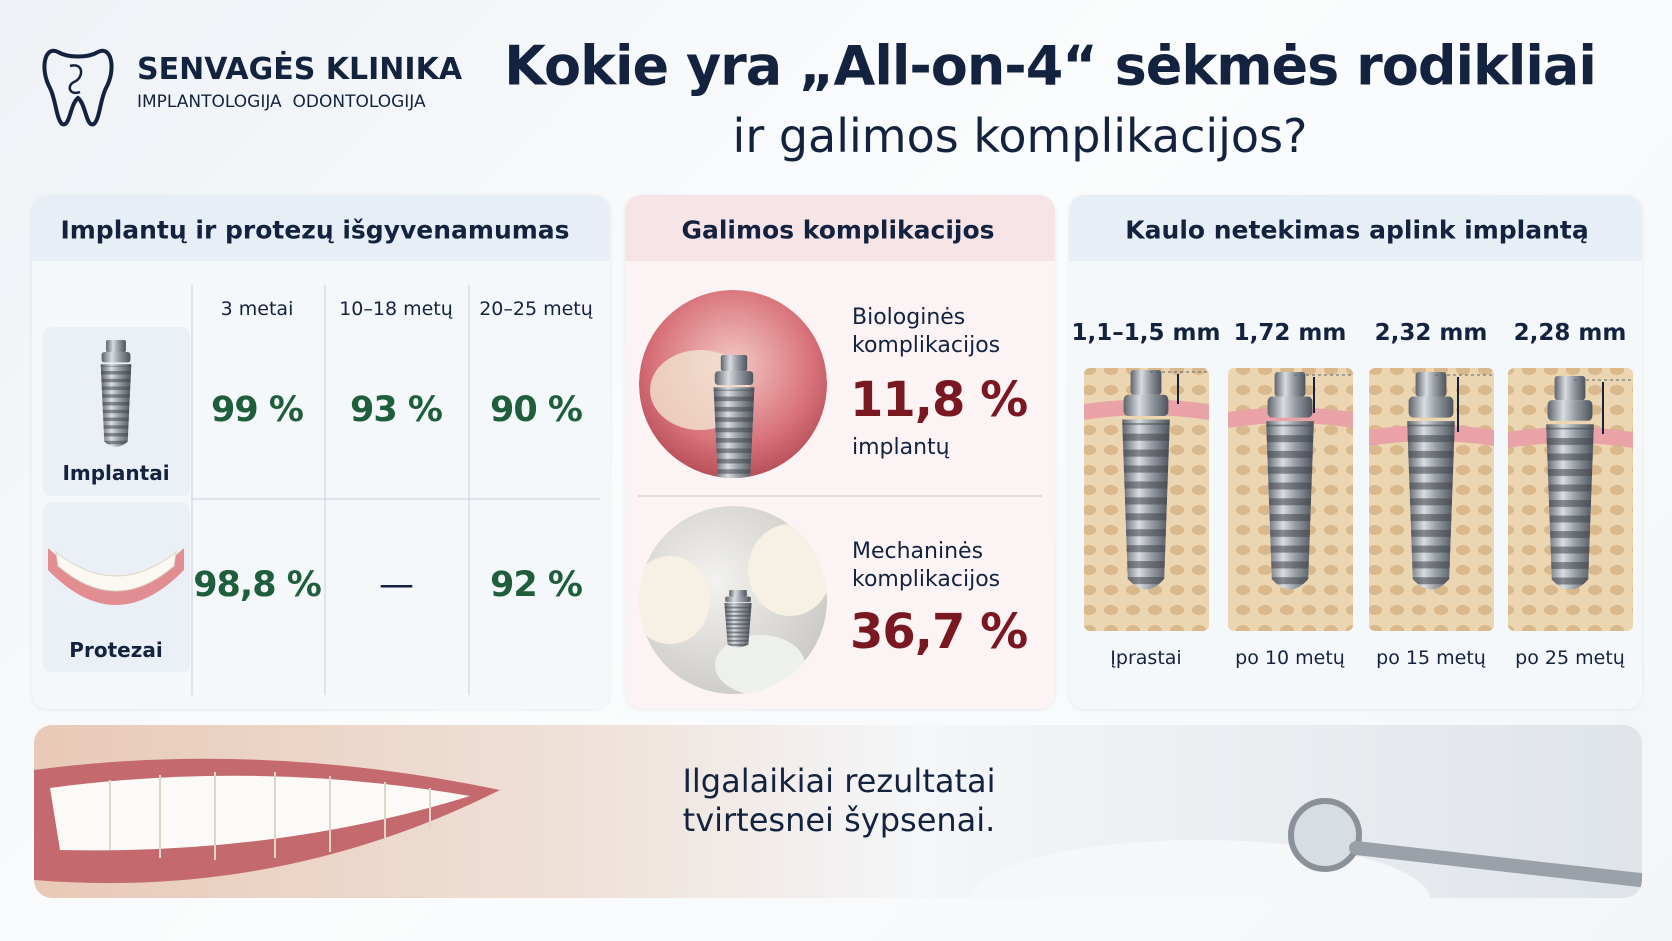 The height and width of the screenshot is (941, 1672). I want to click on biological-image, so click(733, 384).